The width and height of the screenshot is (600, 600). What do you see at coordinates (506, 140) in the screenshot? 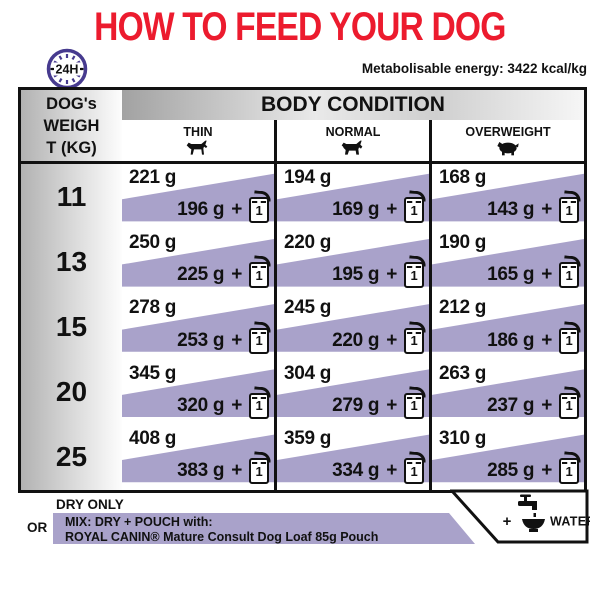
I see `column-header-overweight: OVERWEIGHT` at bounding box center [506, 140].